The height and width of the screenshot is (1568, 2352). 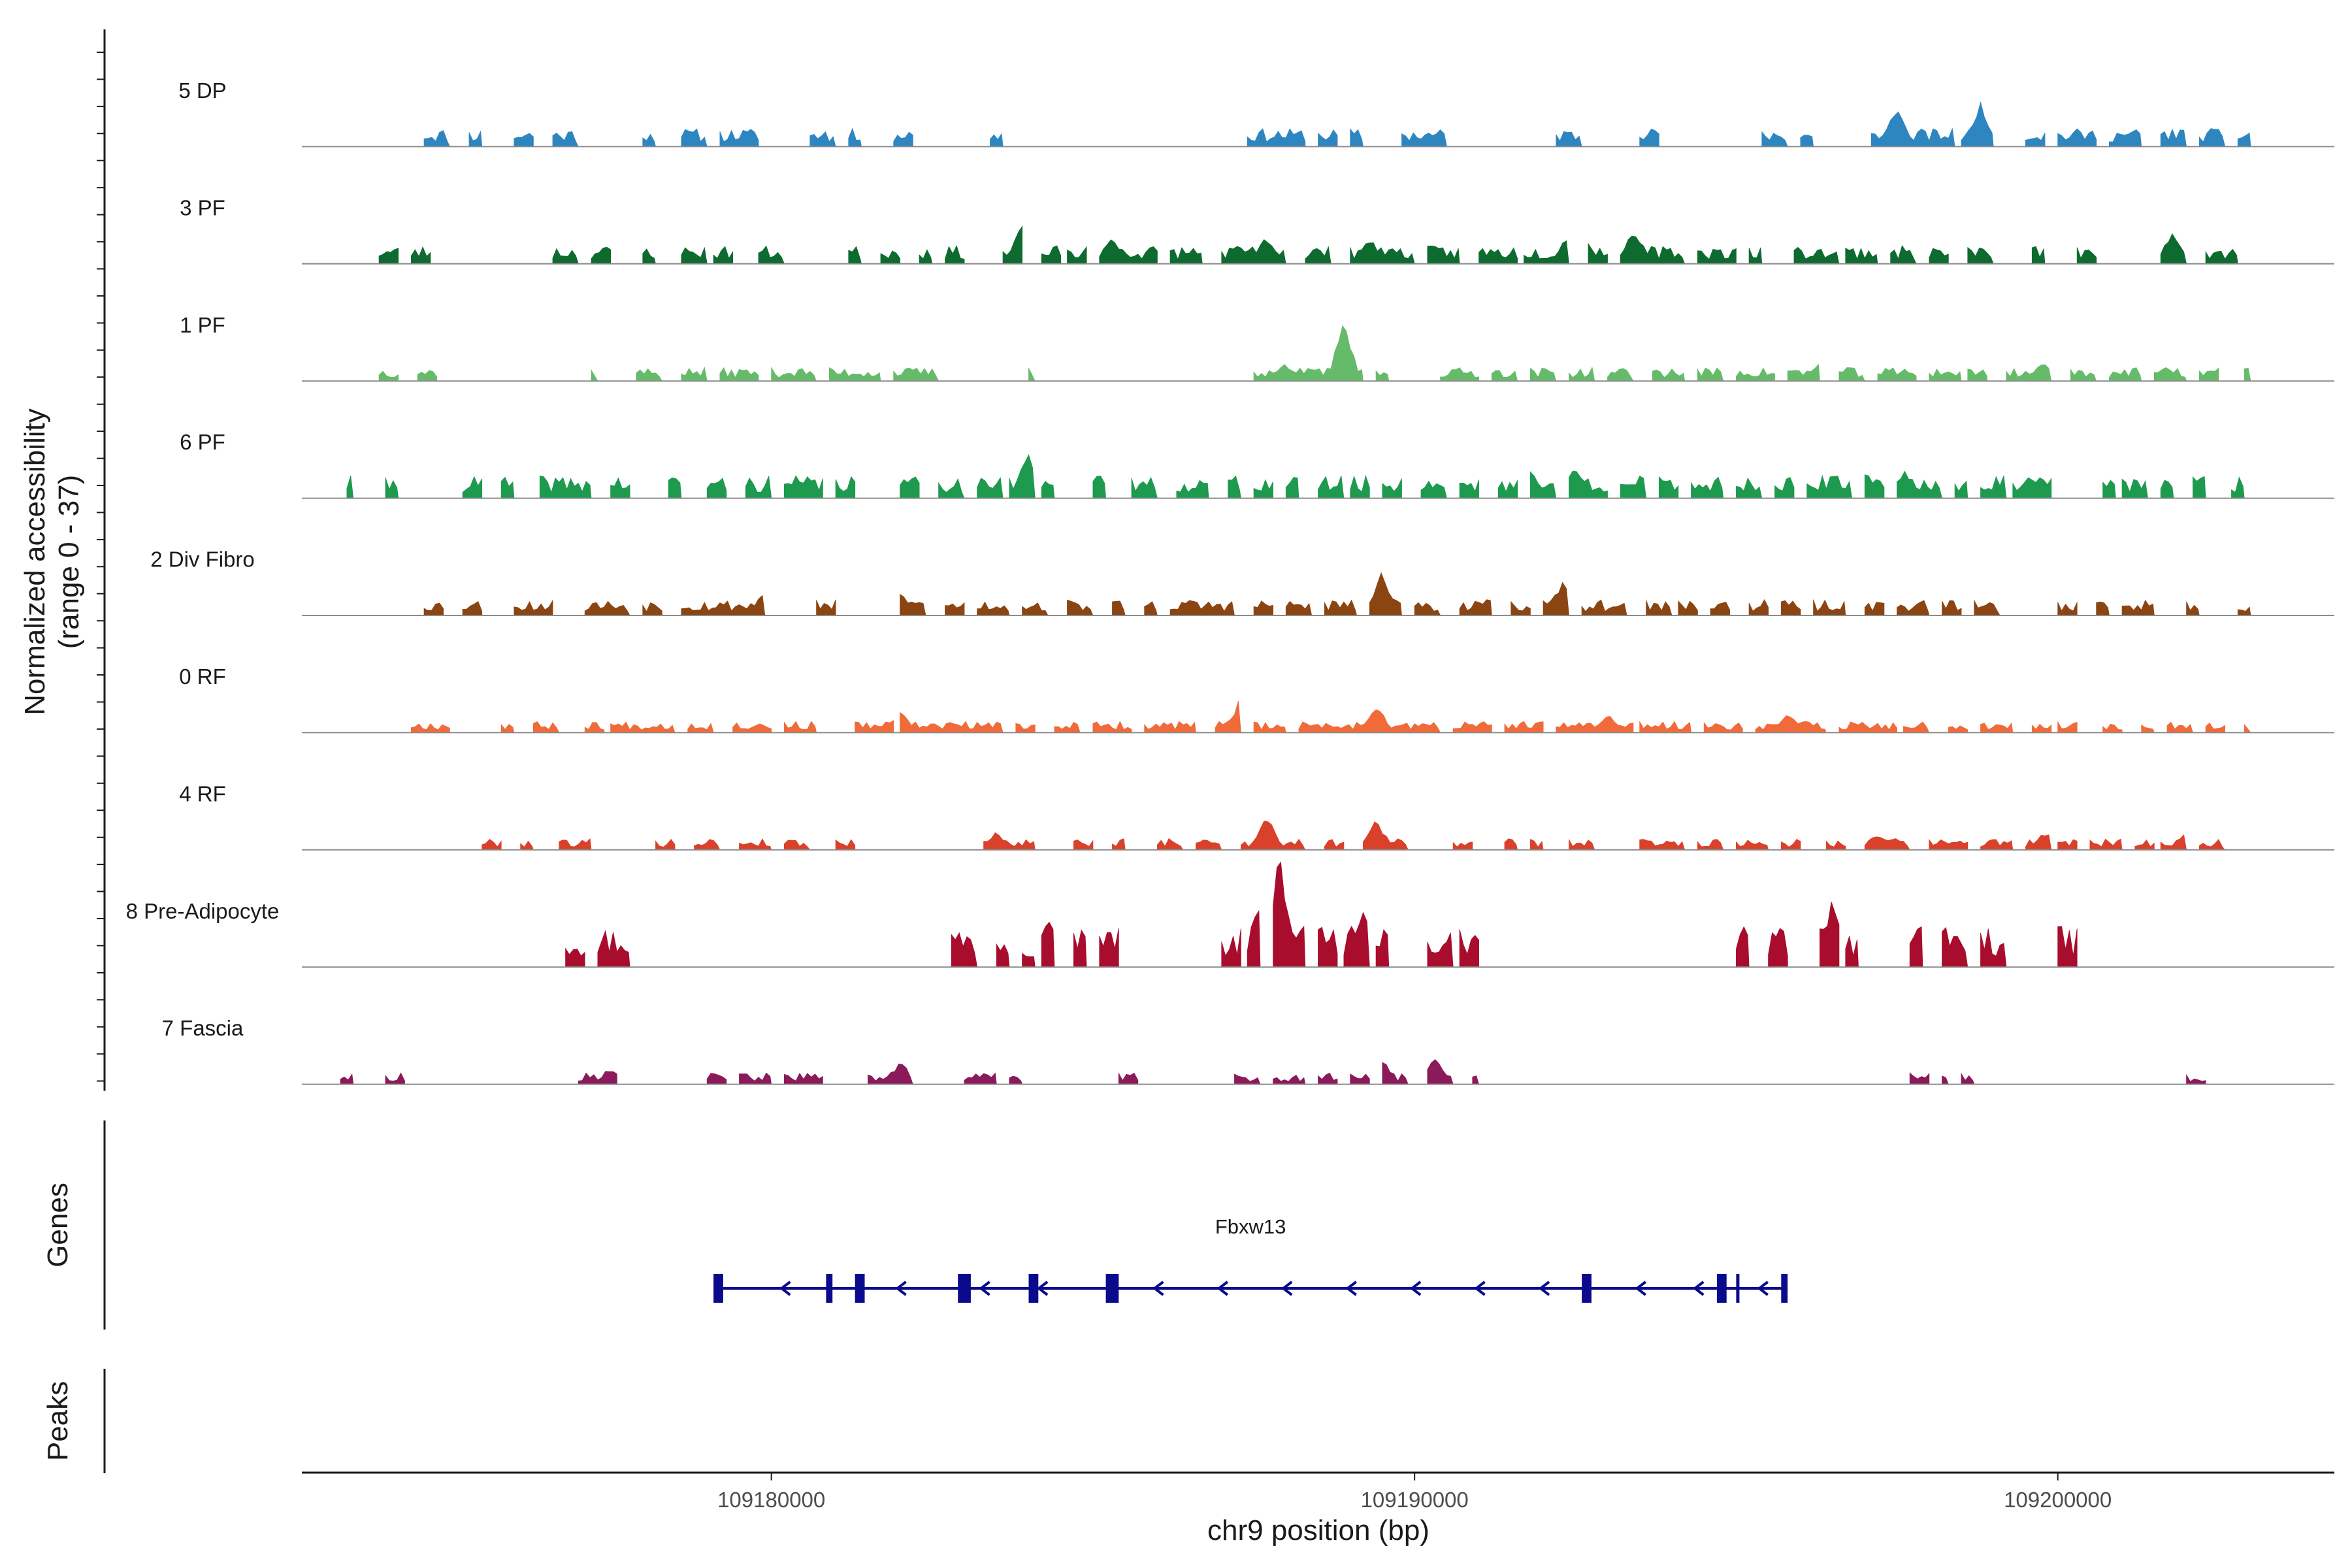 I want to click on coverage-area-1-pf, so click(x=1314, y=353).